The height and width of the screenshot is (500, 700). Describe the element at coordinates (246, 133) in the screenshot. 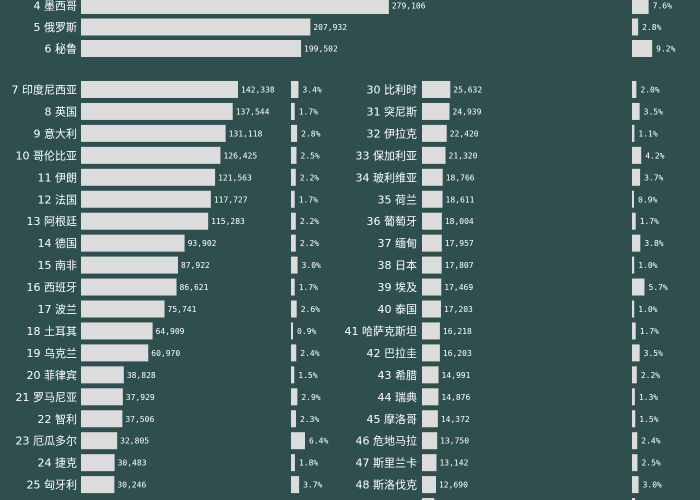

I see `left-row-value-2: 131,118` at that location.